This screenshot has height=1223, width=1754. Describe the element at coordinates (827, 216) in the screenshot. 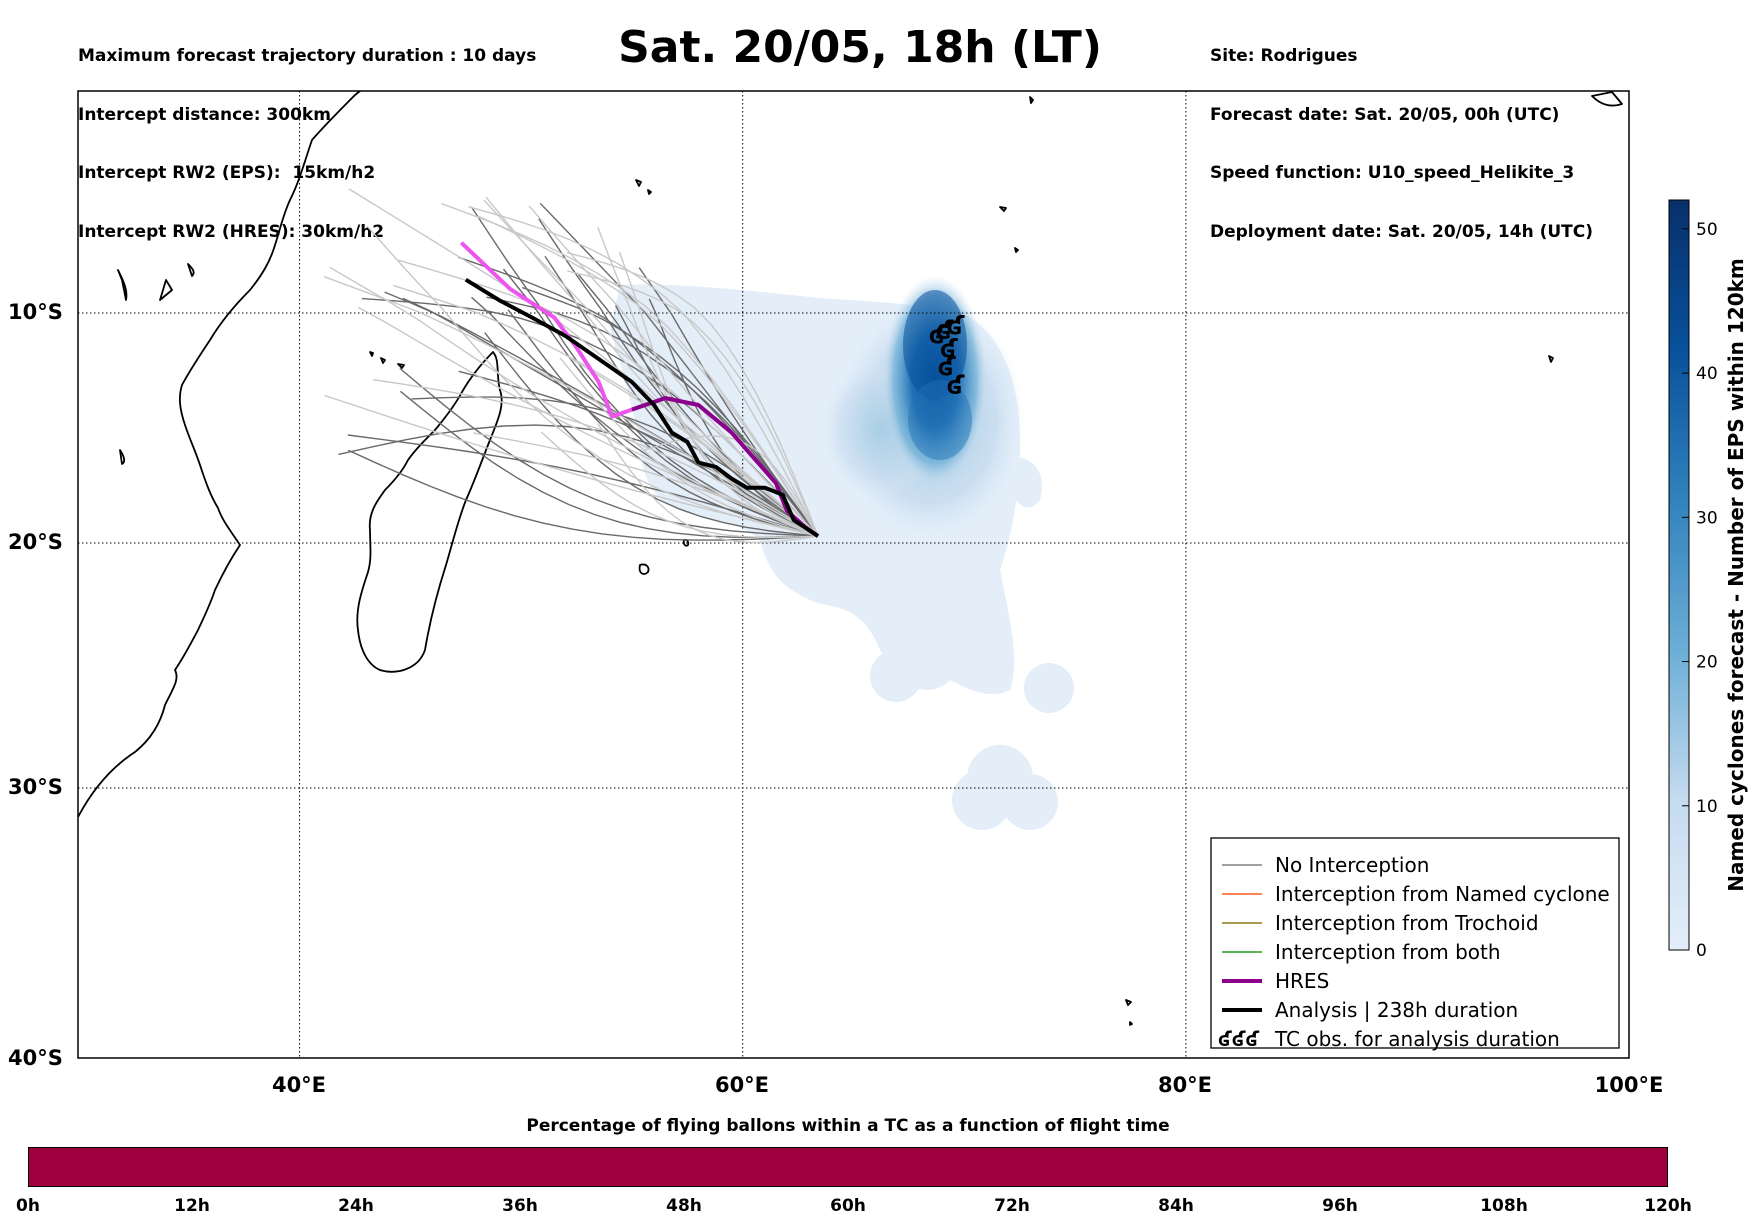

I see `seychelles` at that location.